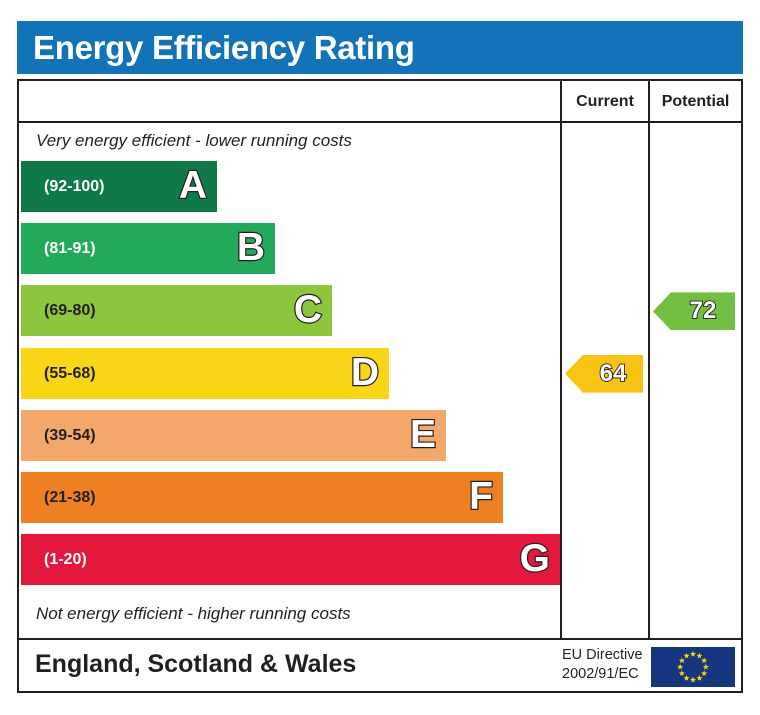  I want to click on rating-band-c: (69-80) C, so click(176, 311).